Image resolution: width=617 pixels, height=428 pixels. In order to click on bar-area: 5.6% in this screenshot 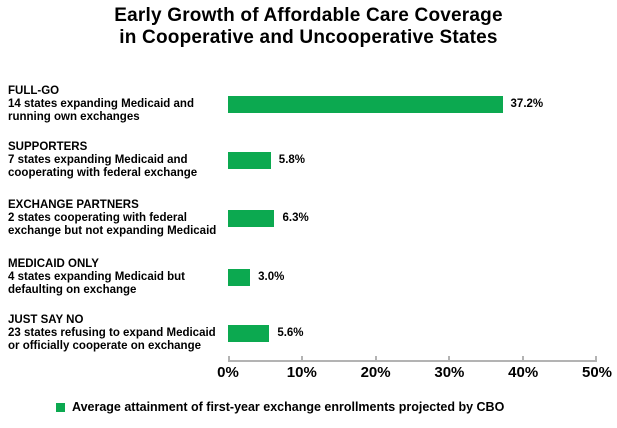, I will do `click(412, 333)`.